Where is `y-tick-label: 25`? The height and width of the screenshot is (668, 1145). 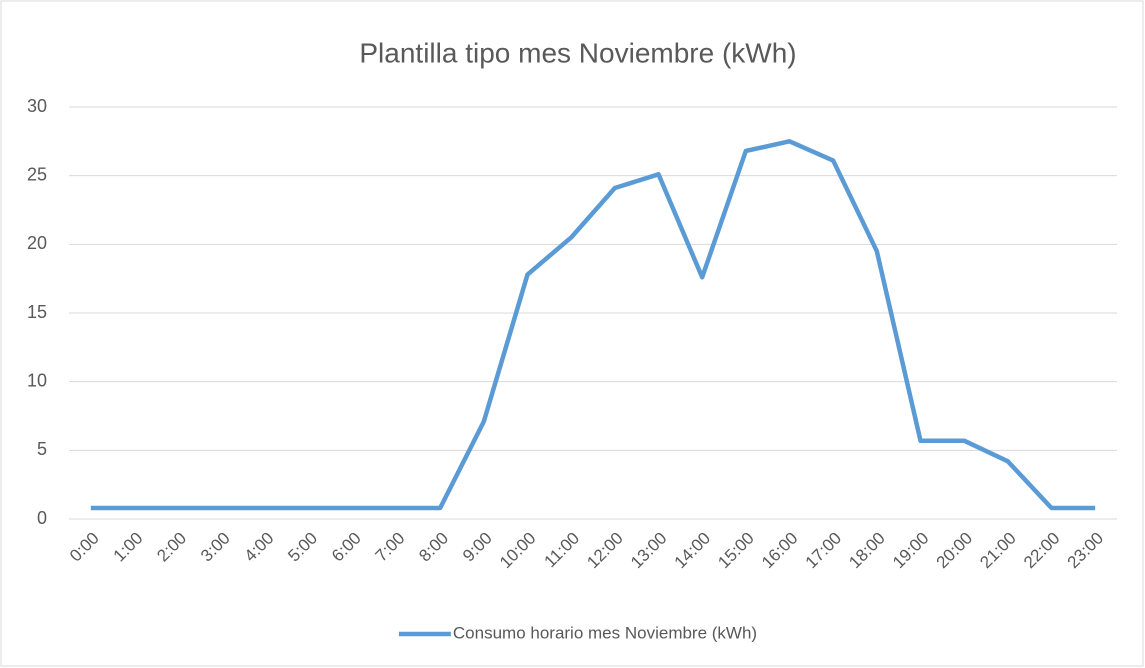 y-tick-label: 25 is located at coordinates (37, 174).